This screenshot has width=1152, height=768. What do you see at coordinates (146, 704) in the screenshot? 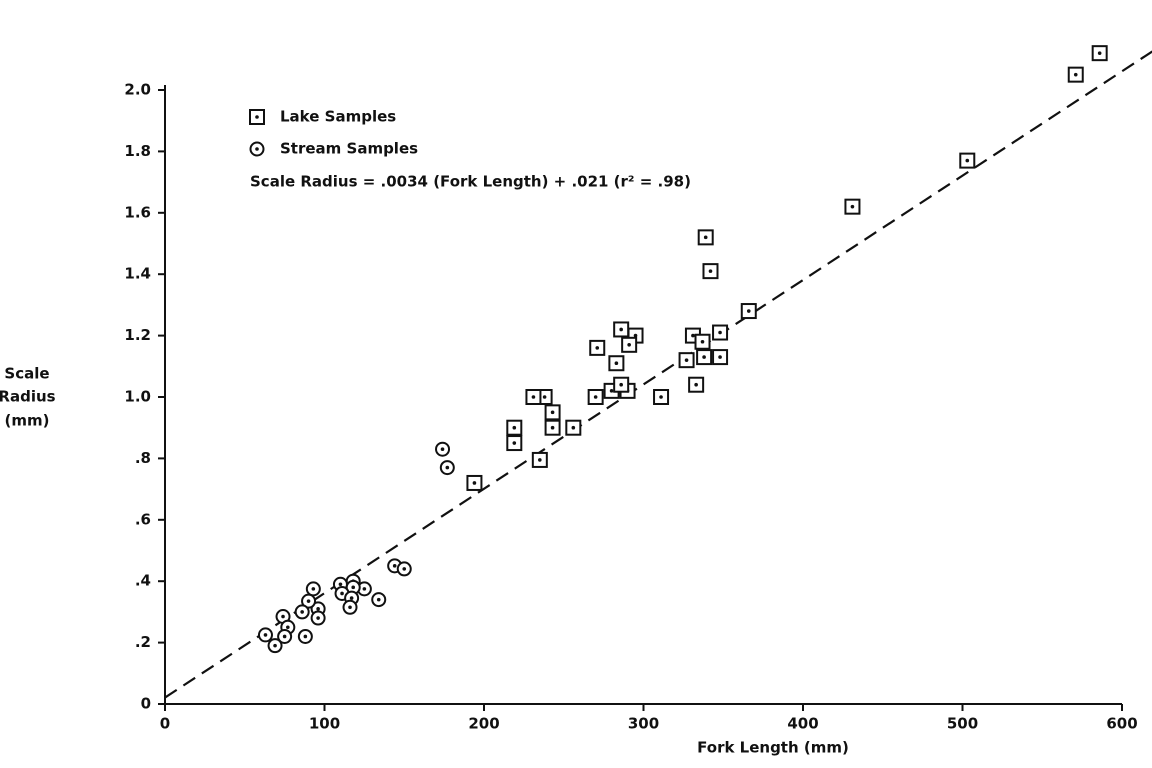
I see `y-tick-label: 0` at bounding box center [146, 704].